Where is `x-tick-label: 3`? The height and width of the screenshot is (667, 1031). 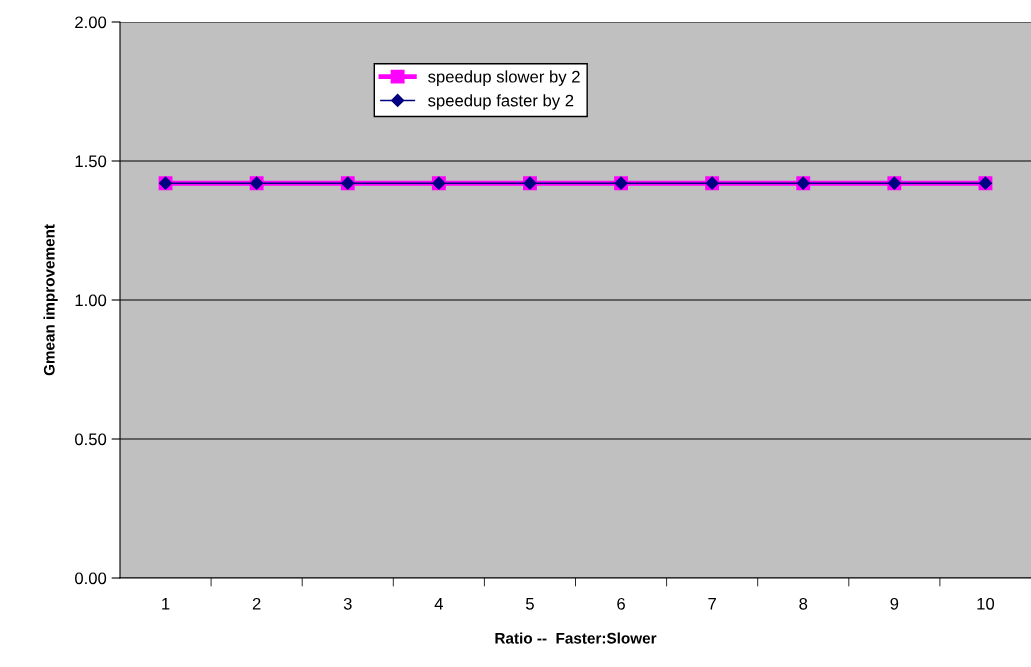
x-tick-label: 3 is located at coordinates (347, 603).